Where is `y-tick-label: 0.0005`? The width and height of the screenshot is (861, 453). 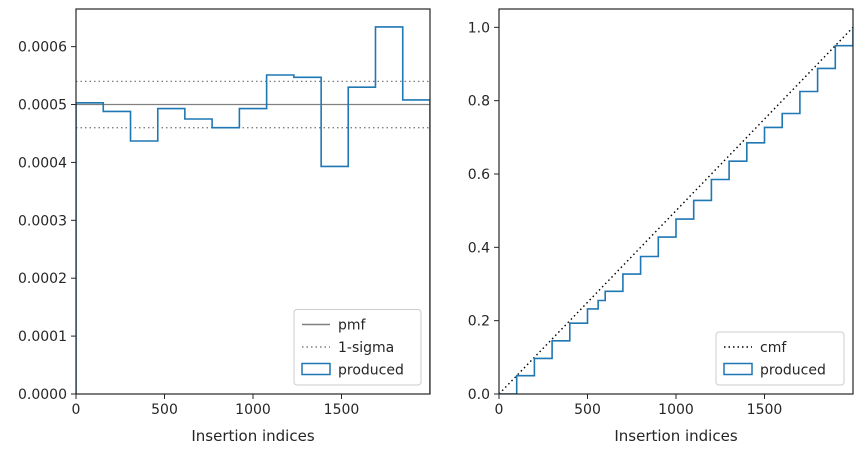 y-tick-label: 0.0005 is located at coordinates (42, 106).